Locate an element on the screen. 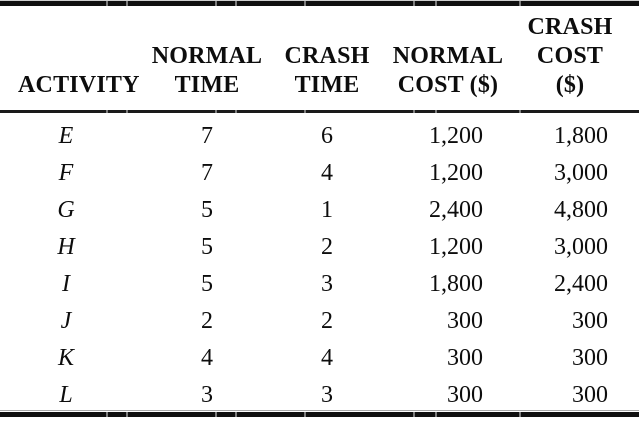 The height and width of the screenshot is (427, 639). cell-activity: F is located at coordinates (66, 172).